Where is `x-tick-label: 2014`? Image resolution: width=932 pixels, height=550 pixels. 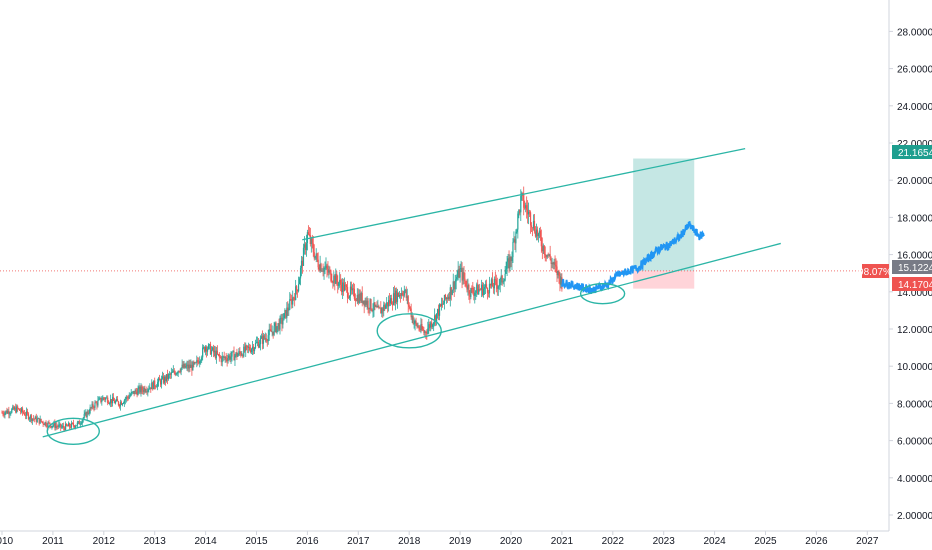
x-tick-label: 2014 is located at coordinates (205, 541).